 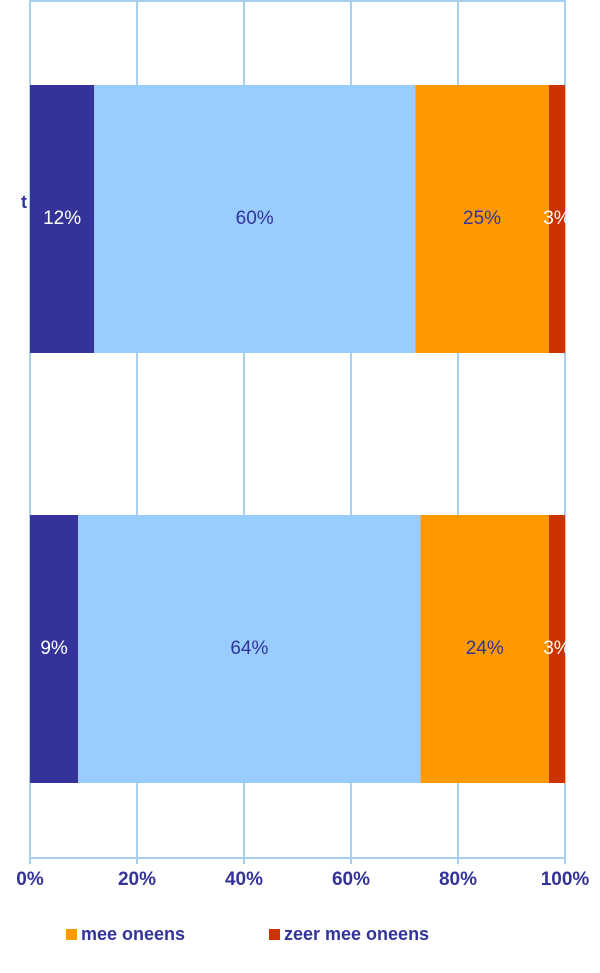 I want to click on legend-label: zeer mee oneens, so click(x=356, y=934).